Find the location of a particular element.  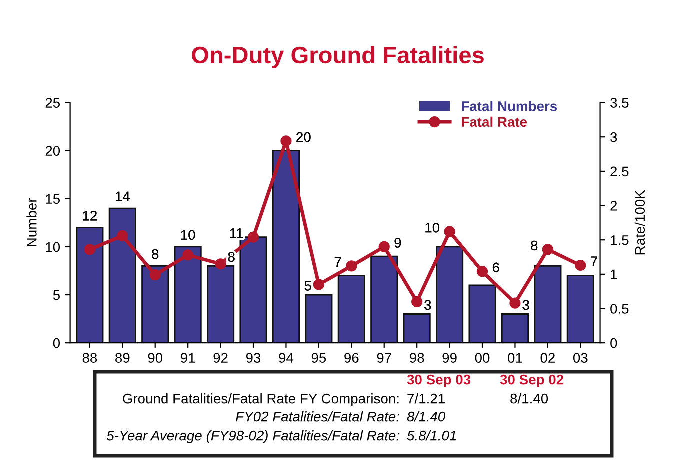

x-tick-label: 00 is located at coordinates (482, 358).